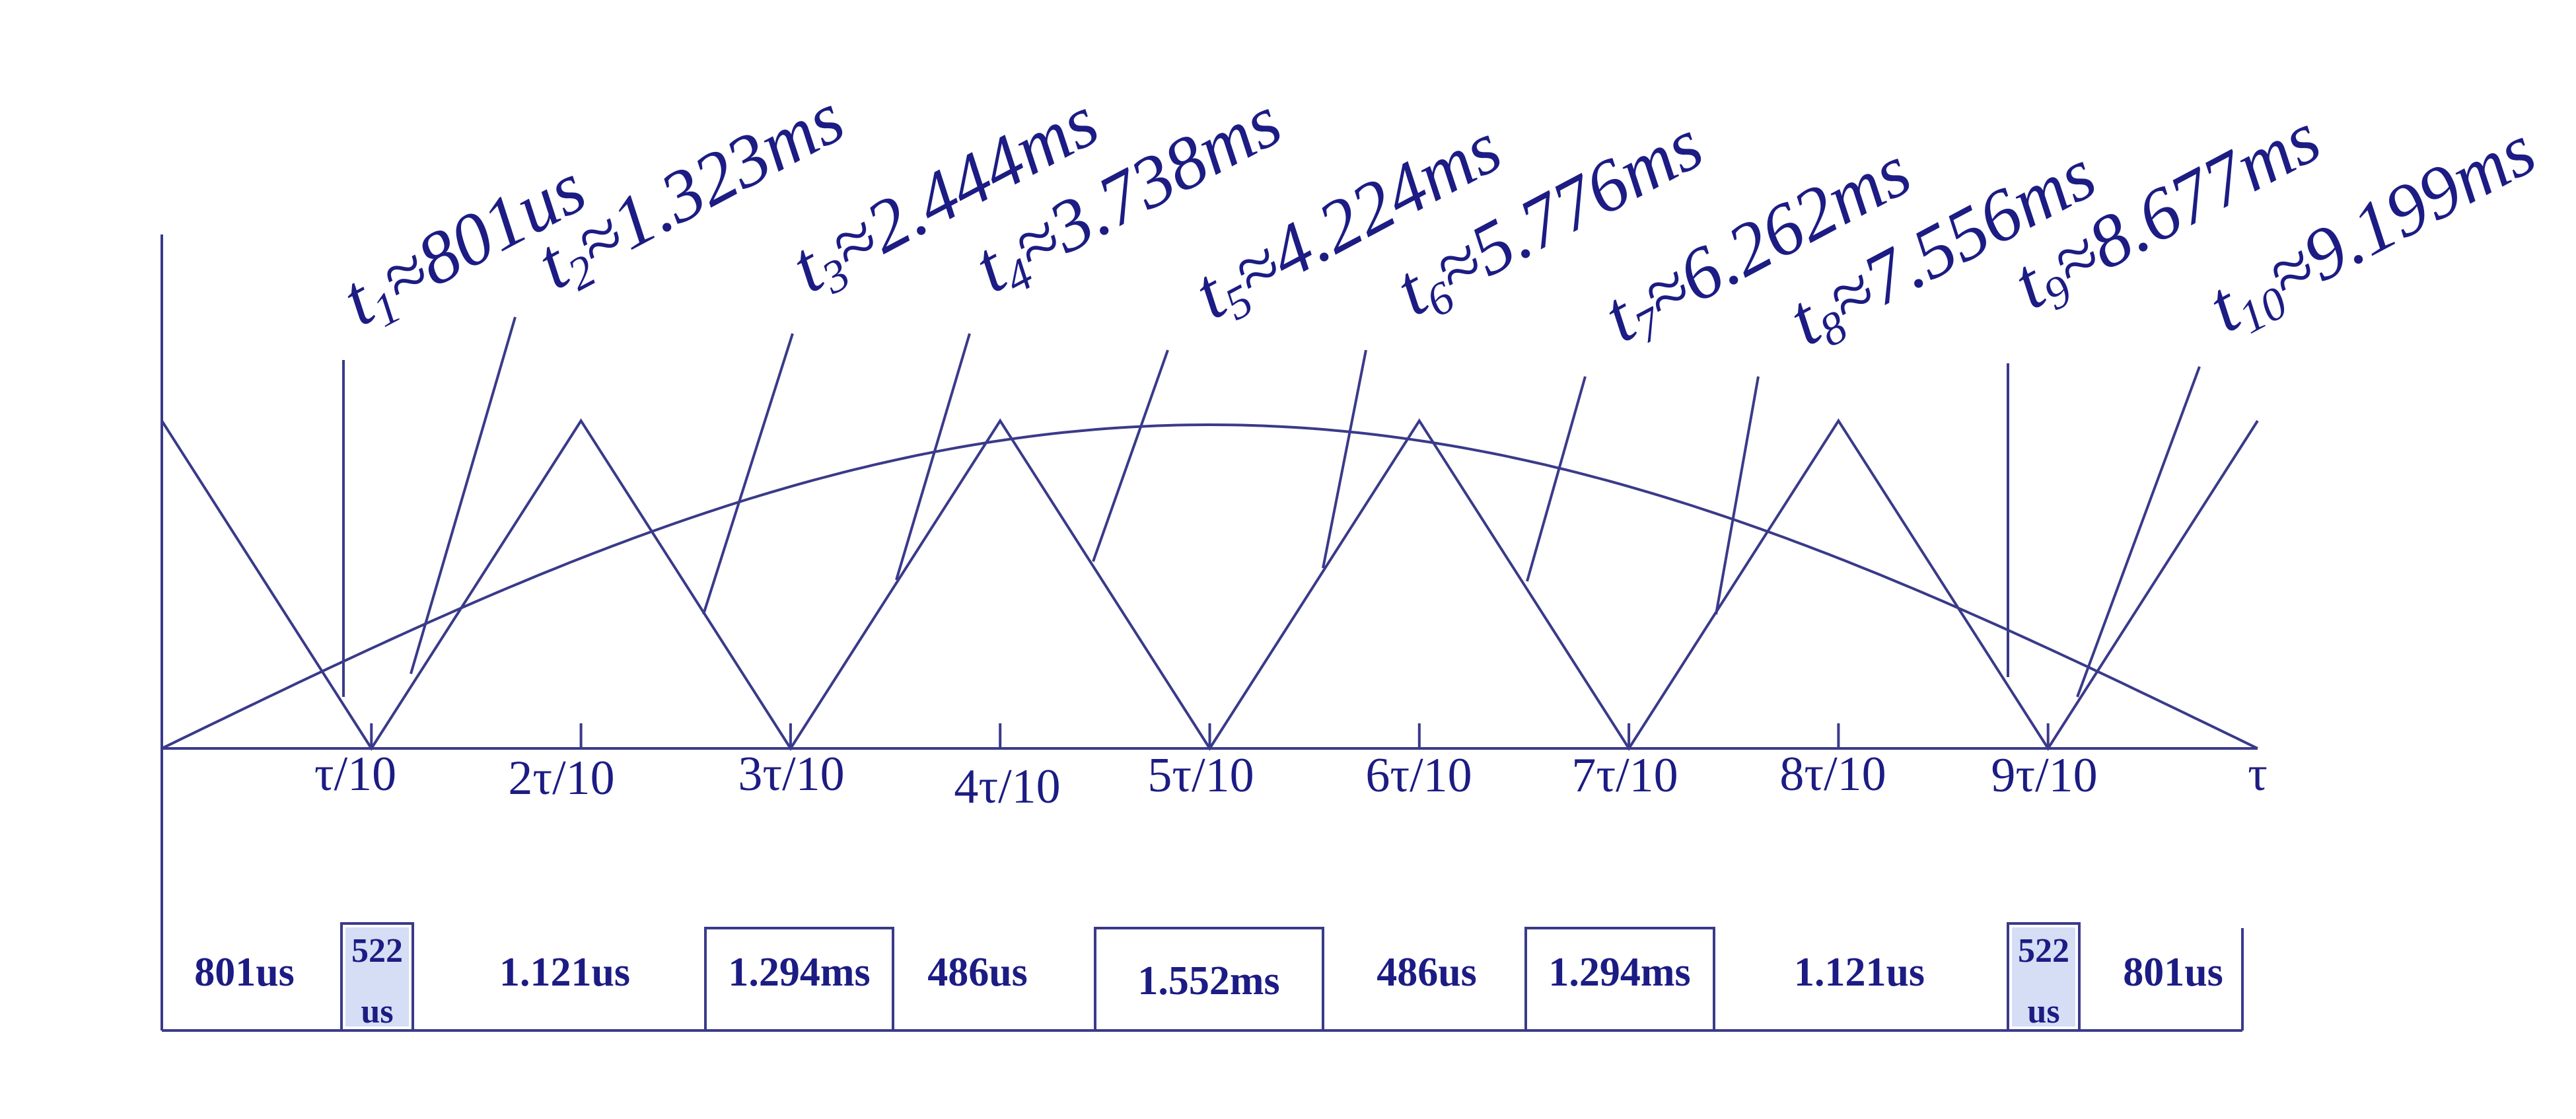 This screenshot has height=1119, width=2576. Describe the element at coordinates (1419, 775) in the screenshot. I see `axis-tick-label: 6τ/10` at that location.